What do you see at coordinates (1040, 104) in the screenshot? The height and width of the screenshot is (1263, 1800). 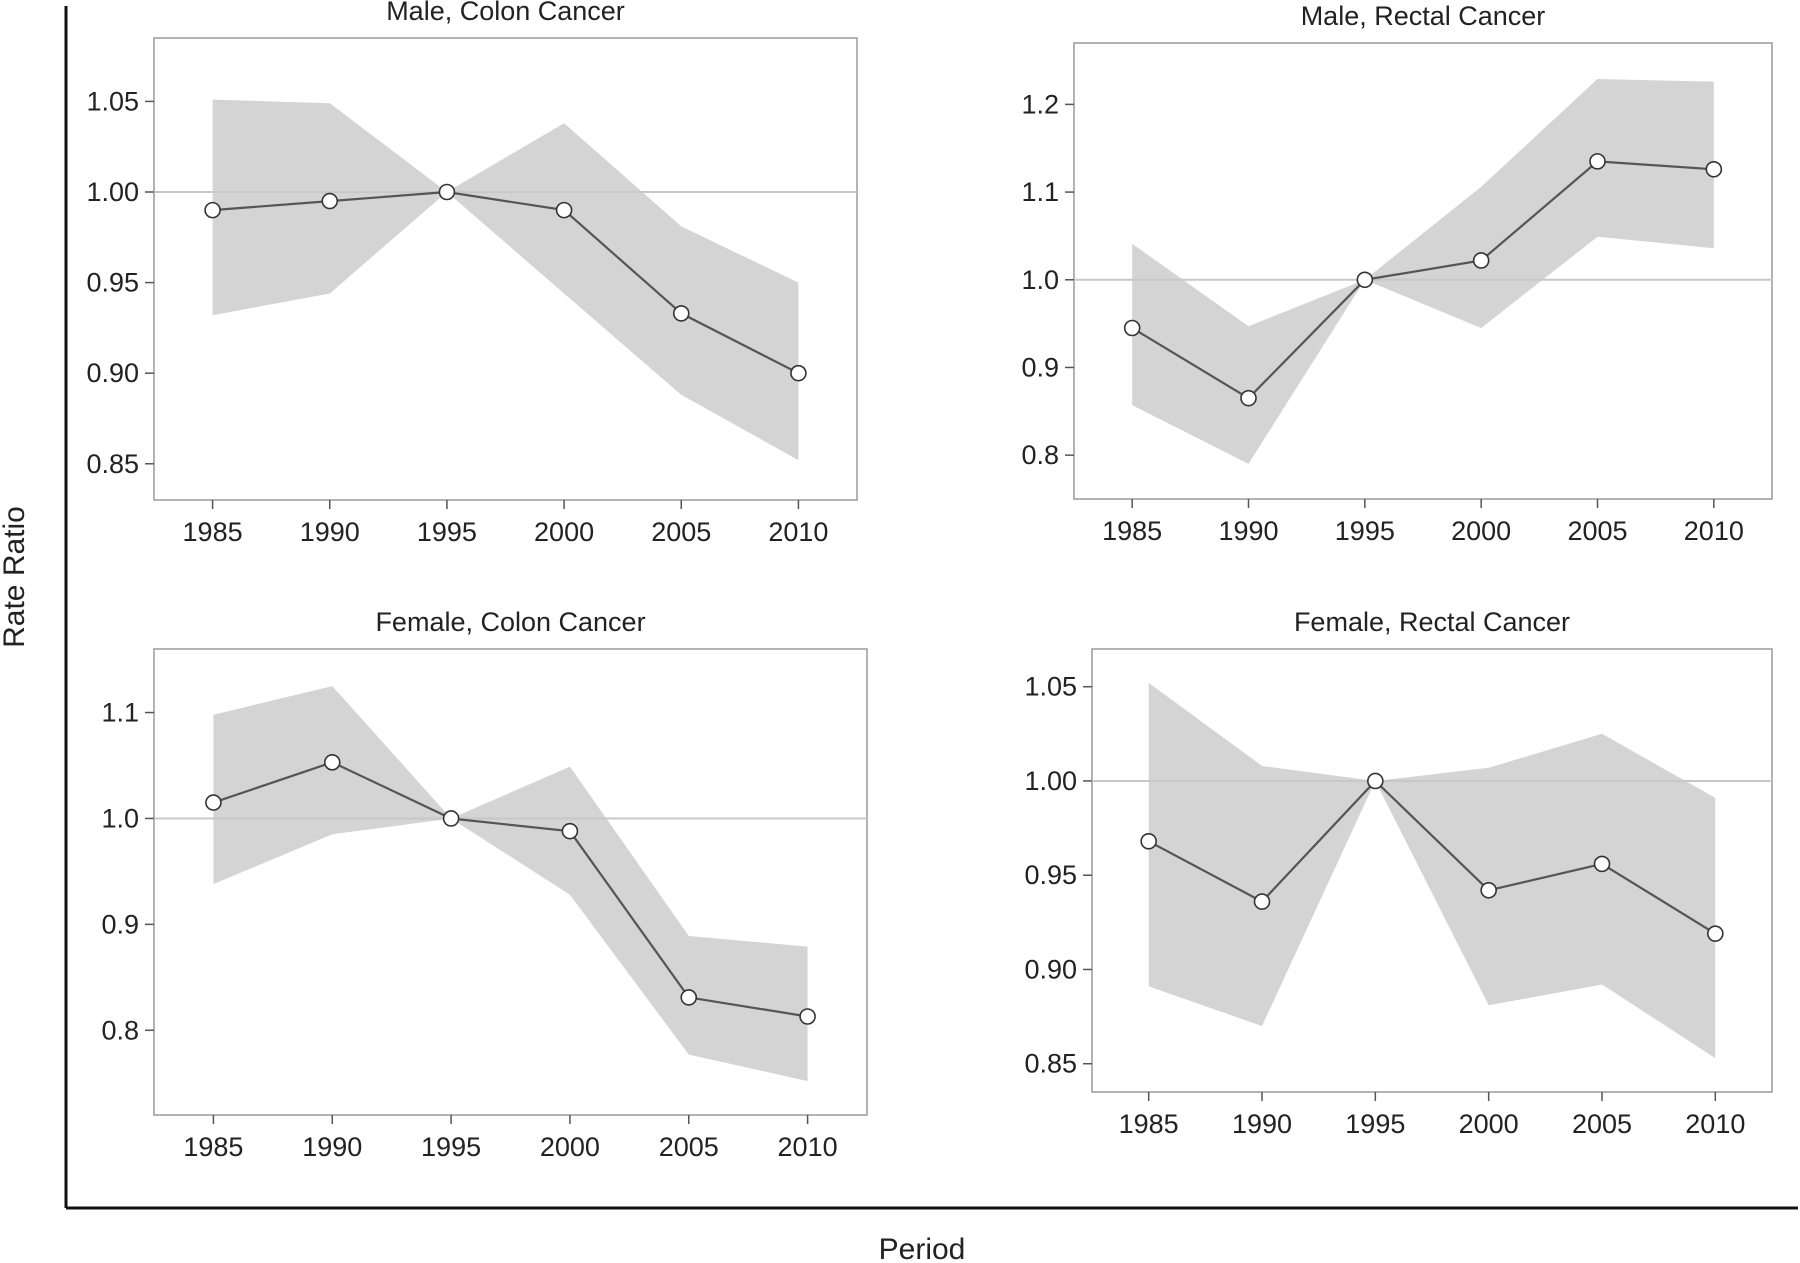 I see `y-tick-label: 1.2` at bounding box center [1040, 104].